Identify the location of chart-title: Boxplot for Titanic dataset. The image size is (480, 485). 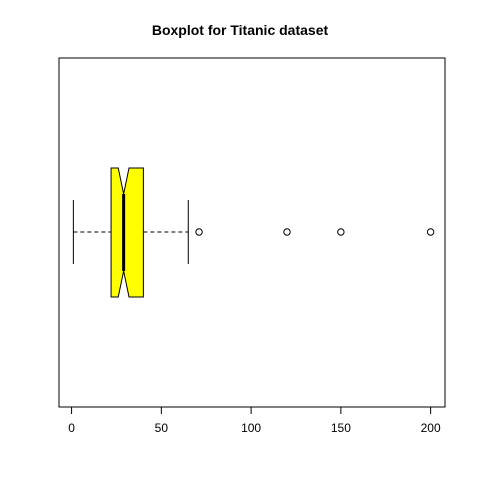
(240, 30).